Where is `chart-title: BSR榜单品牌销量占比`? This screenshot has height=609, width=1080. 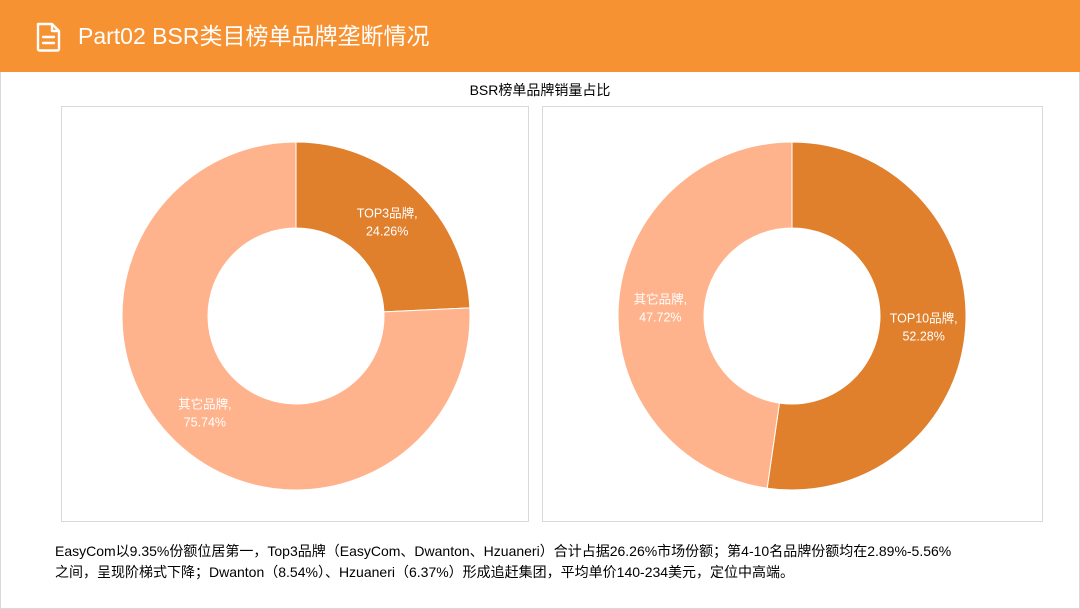
chart-title: BSR榜单品牌销量占比 is located at coordinates (540, 90).